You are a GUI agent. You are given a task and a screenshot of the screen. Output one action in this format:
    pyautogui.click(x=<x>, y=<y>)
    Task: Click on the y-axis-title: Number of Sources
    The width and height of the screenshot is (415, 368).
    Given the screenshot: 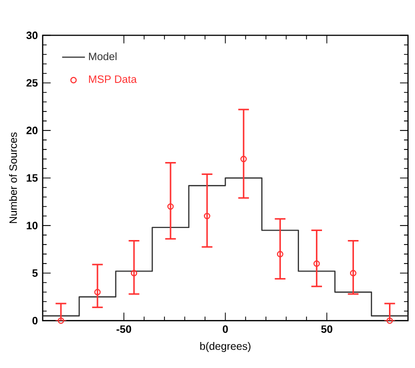 What is the action you would take?
    pyautogui.click(x=13, y=178)
    